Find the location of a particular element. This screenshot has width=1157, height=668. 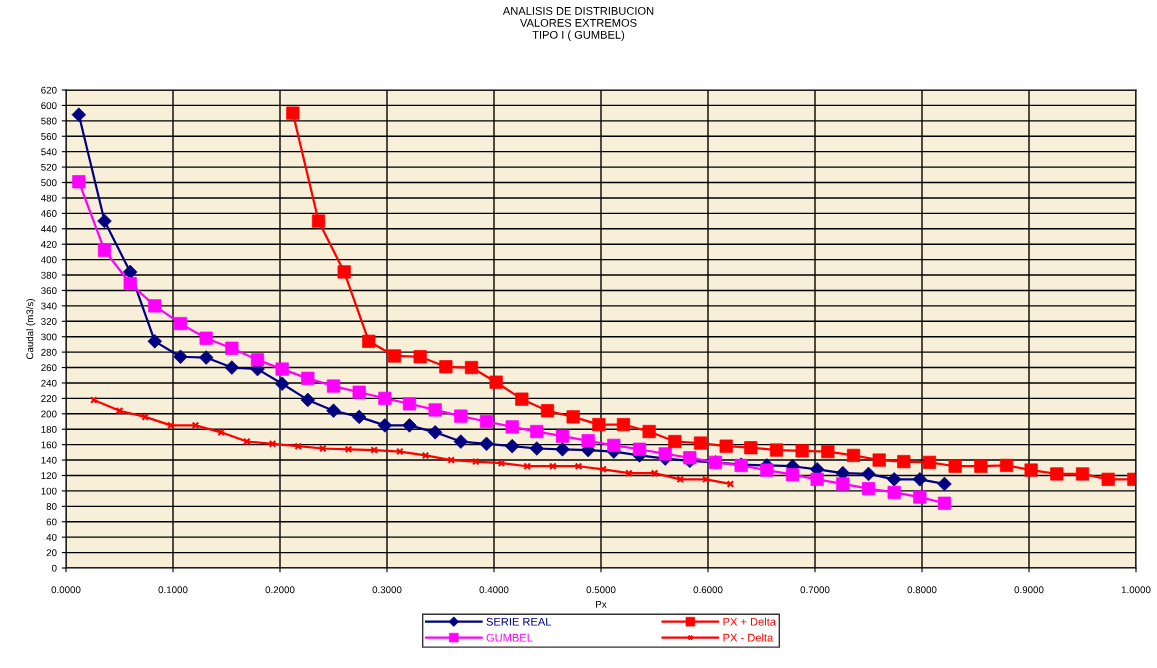

y-tick-label: 400 is located at coordinates (48, 260).